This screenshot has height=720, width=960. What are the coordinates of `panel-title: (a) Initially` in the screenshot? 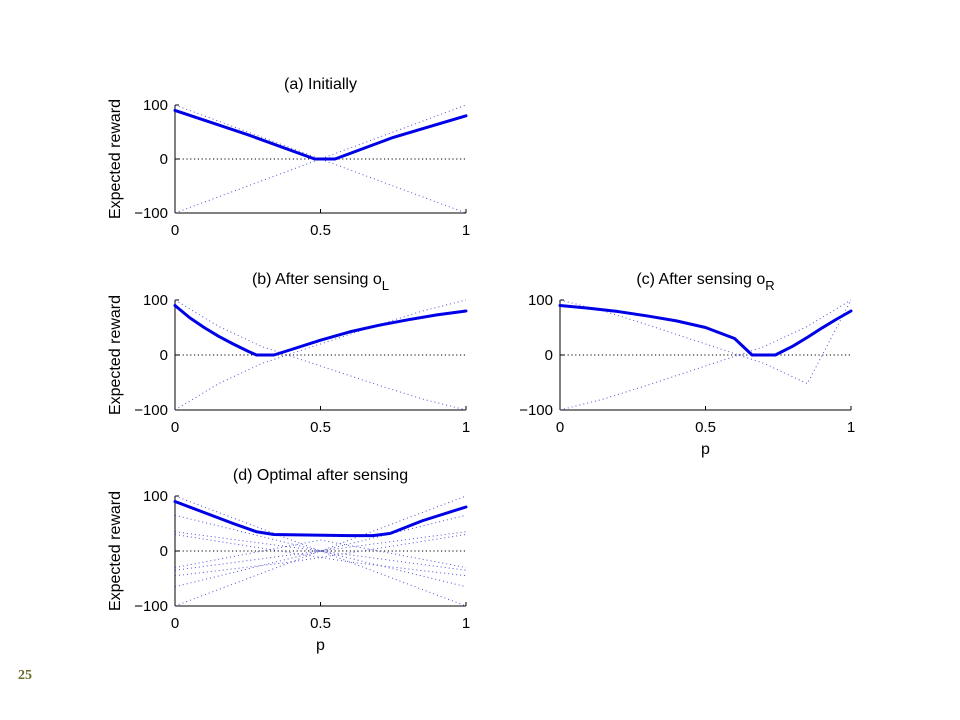 It's located at (320, 84).